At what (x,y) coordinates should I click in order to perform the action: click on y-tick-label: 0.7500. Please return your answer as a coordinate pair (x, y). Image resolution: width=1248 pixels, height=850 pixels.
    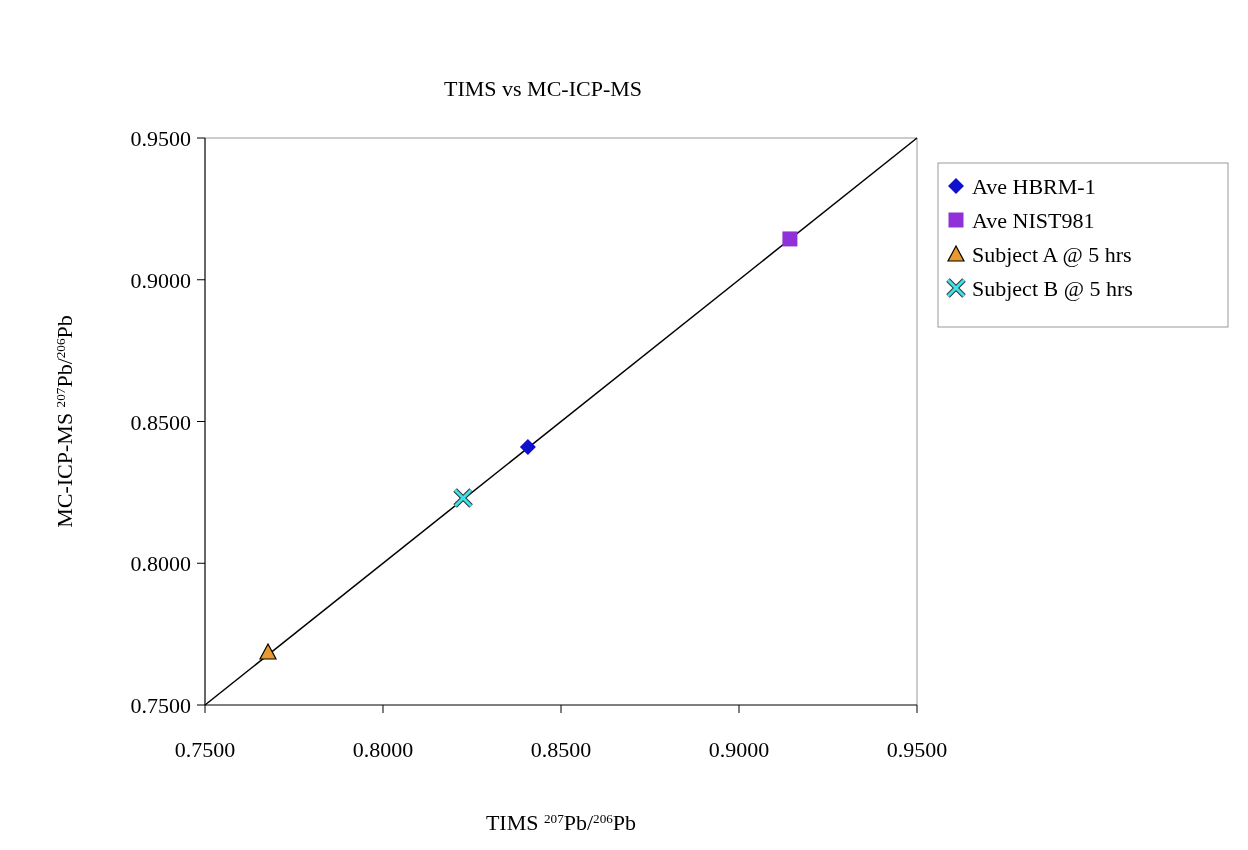
    Looking at the image, I should click on (160, 705).